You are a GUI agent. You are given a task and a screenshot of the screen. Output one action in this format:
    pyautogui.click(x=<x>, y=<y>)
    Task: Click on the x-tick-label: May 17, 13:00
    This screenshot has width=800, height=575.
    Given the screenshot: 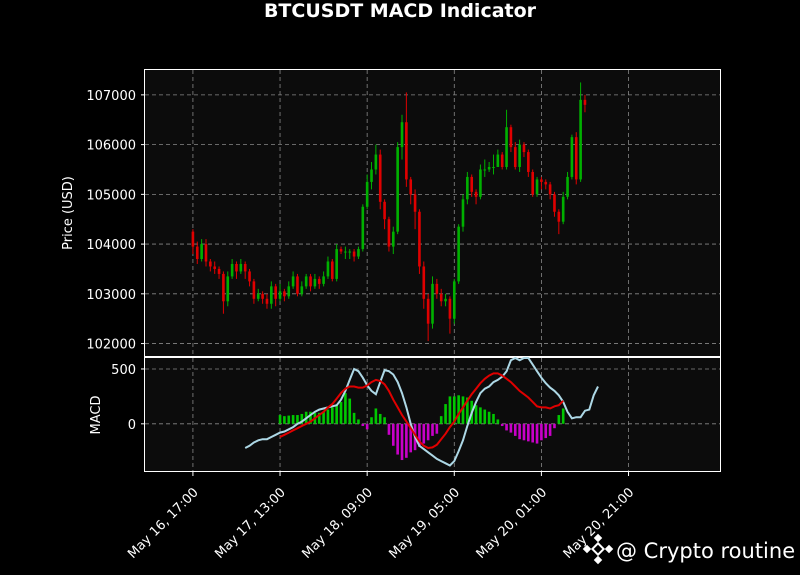 What is the action you would take?
    pyautogui.click(x=250, y=523)
    